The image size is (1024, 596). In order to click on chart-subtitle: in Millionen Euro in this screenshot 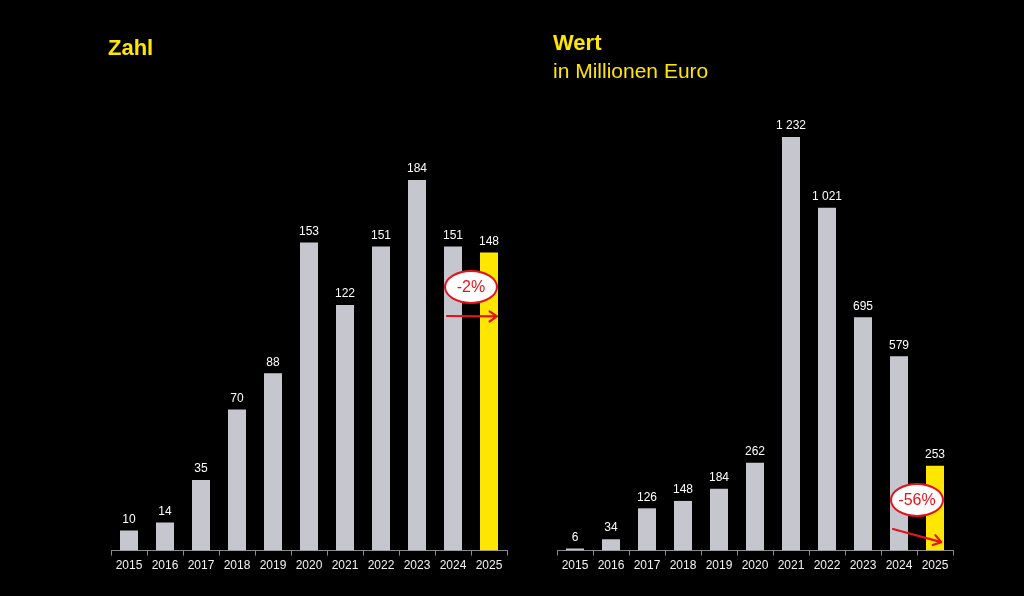, I will do `click(631, 71)`.